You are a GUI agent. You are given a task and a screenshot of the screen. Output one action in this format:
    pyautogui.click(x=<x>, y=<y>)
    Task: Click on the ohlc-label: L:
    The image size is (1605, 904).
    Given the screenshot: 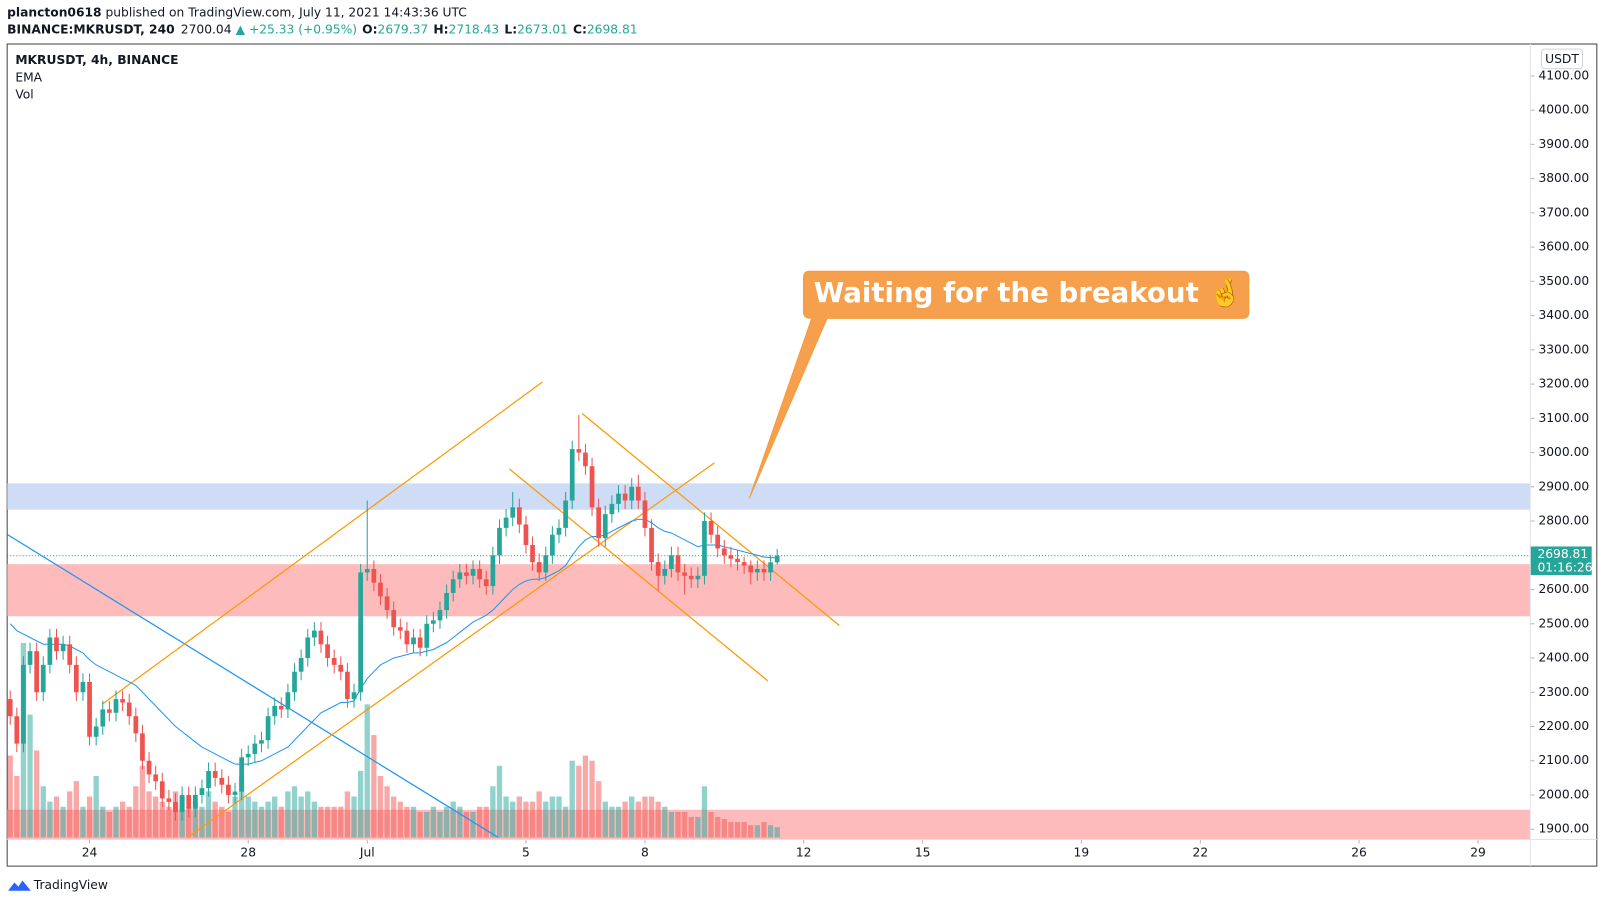 What is the action you would take?
    pyautogui.click(x=510, y=29)
    